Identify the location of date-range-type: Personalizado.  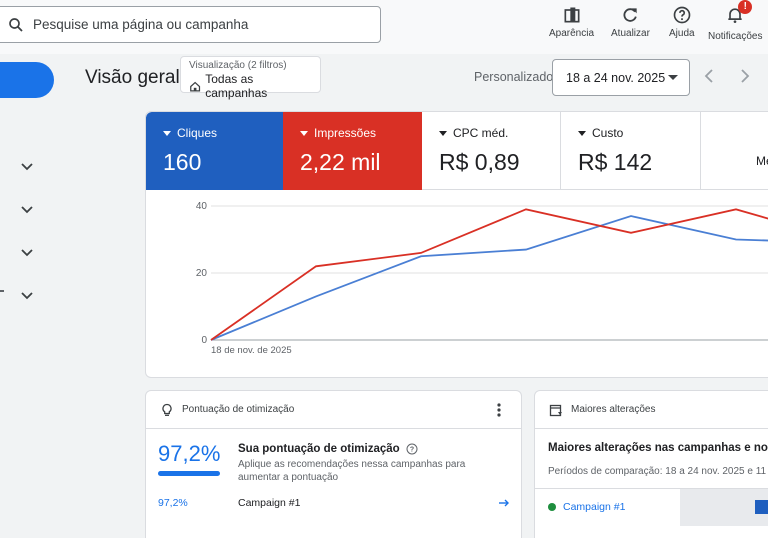
(514, 77).